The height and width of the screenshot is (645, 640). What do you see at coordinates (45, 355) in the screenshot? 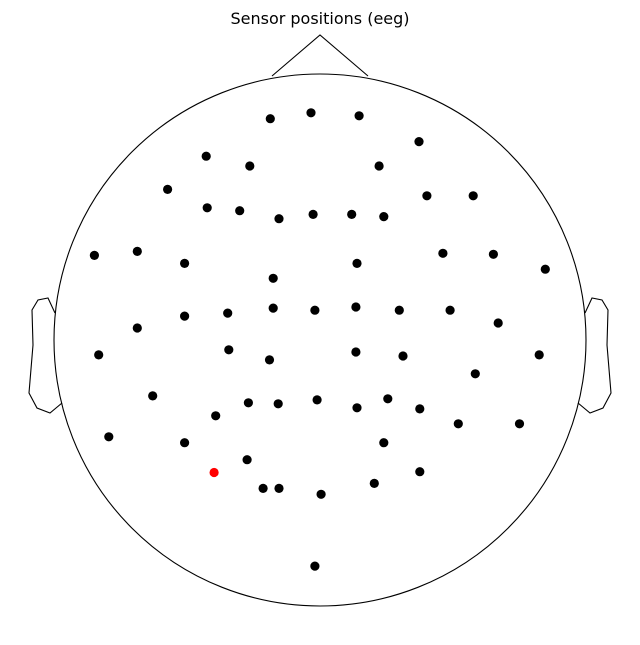
I see `left-ear-icon` at bounding box center [45, 355].